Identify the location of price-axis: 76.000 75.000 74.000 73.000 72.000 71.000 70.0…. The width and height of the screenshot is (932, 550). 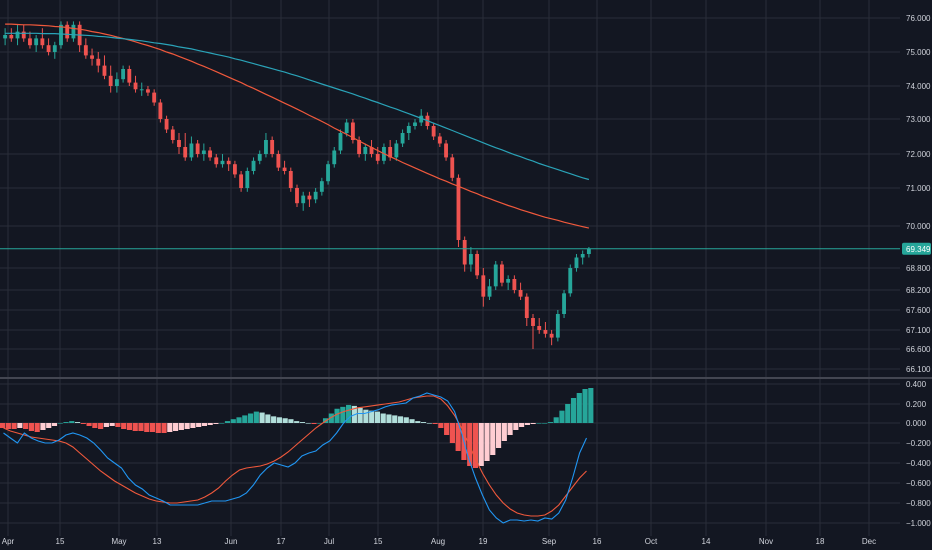
(918, 194).